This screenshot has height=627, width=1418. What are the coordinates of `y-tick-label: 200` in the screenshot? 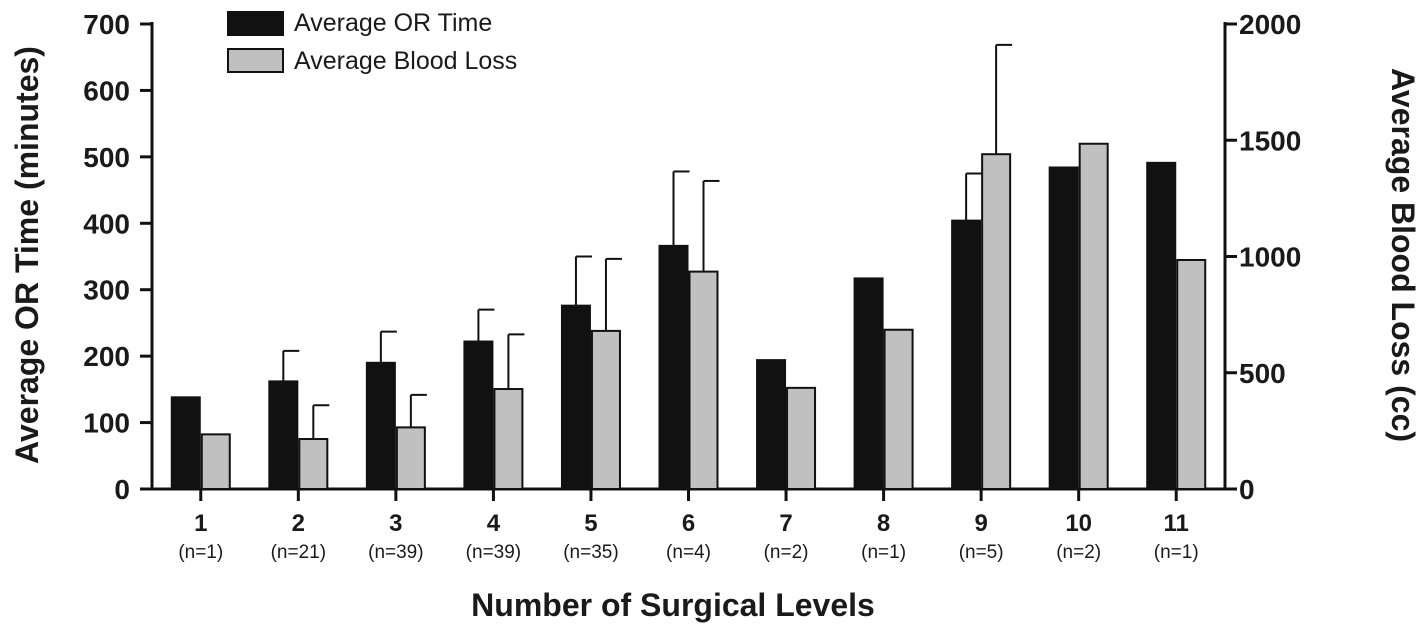 It's located at (106, 356).